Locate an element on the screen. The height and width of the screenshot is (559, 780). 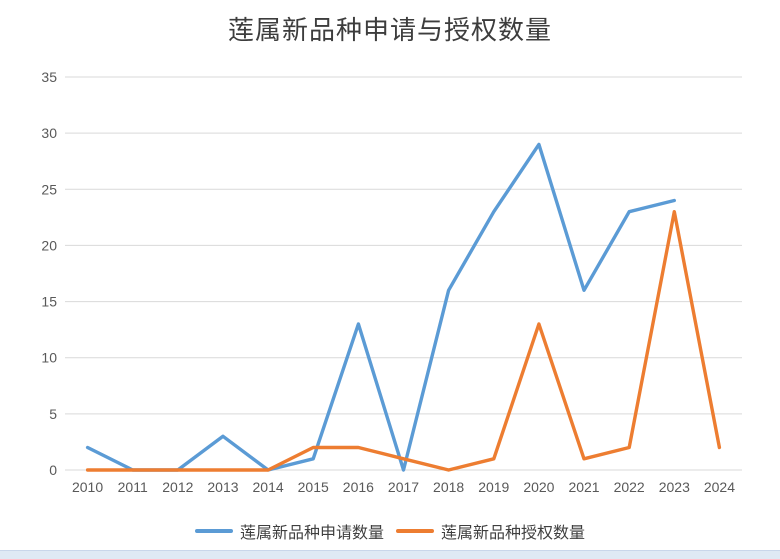
x-axis-tick-label: 2020 is located at coordinates (538, 487).